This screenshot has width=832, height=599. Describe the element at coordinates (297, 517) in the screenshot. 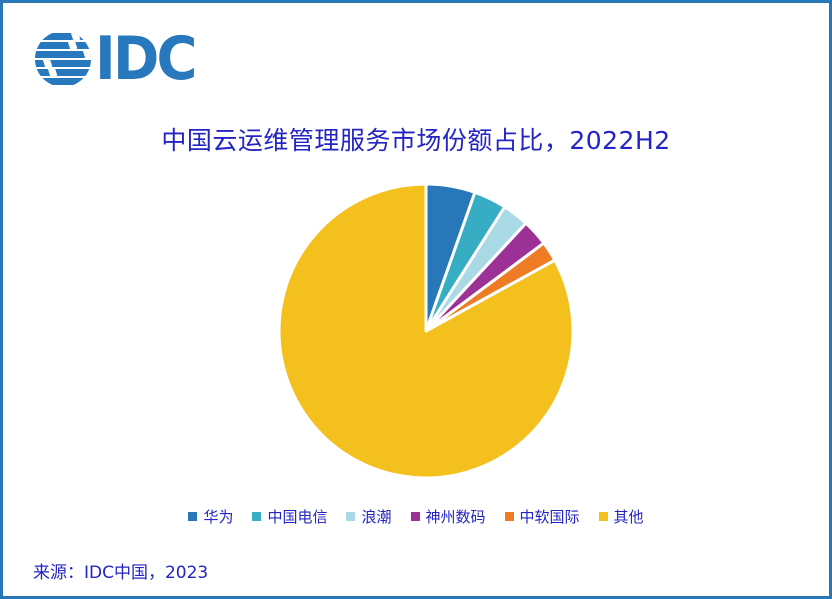

I see `legend-label: 中国电信` at that location.